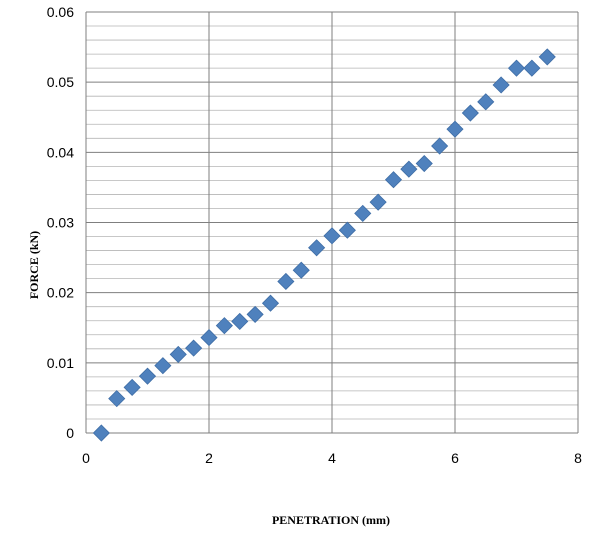  I want to click on x-tick-label: 6, so click(455, 458).